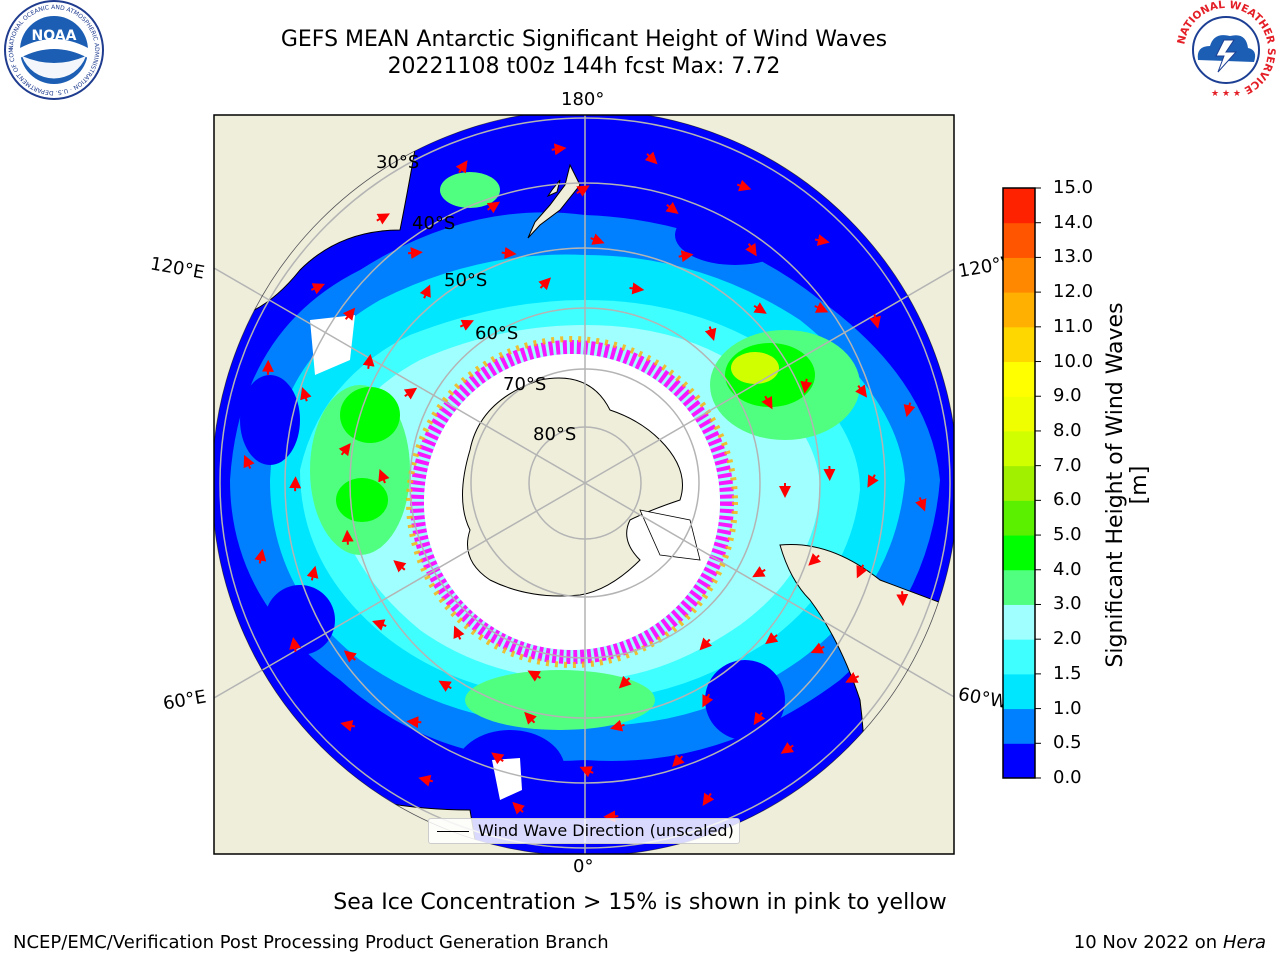 This screenshot has height=960, width=1280. What do you see at coordinates (1067, 500) in the screenshot?
I see `colorbar-tick-label: 6.0` at bounding box center [1067, 500].